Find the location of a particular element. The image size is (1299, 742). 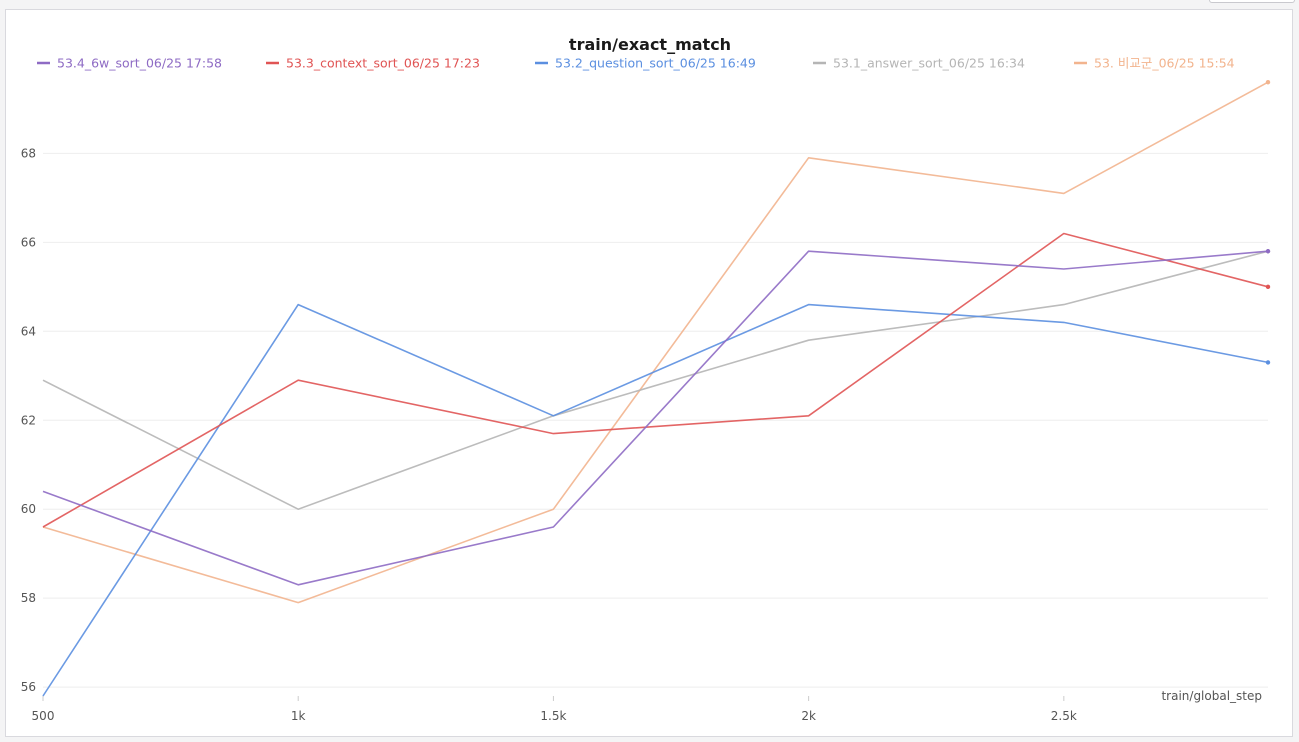

panel-tab is located at coordinates (1252, 1).